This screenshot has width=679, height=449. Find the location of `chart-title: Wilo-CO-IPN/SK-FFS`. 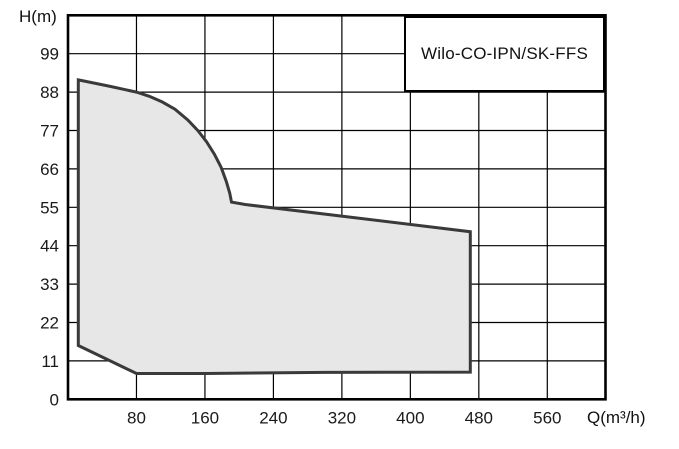

chart-title: Wilo-CO-IPN/SK-FFS is located at coordinates (504, 53).